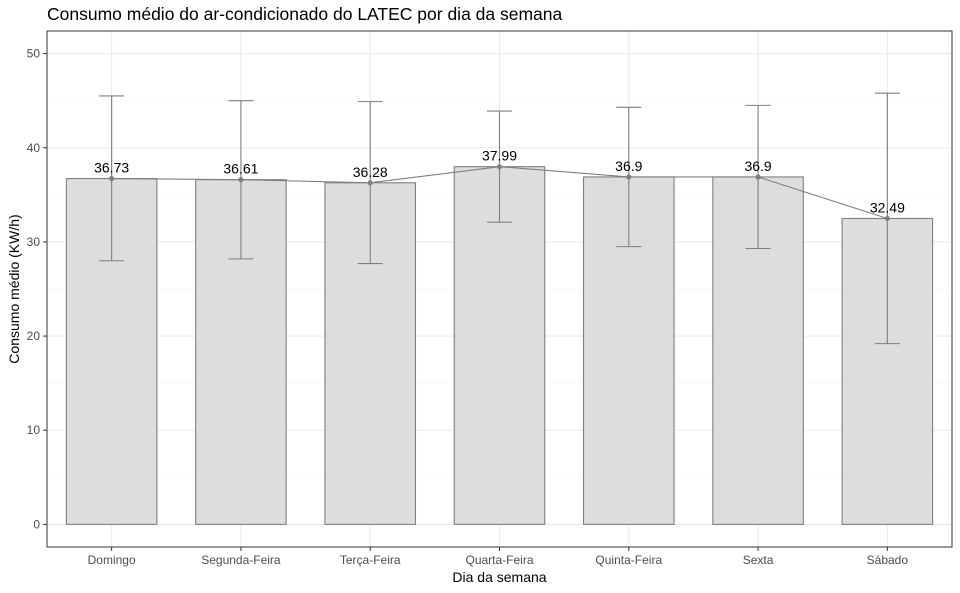  Describe the element at coordinates (240, 169) in the screenshot. I see `data-label: 36.61` at that location.